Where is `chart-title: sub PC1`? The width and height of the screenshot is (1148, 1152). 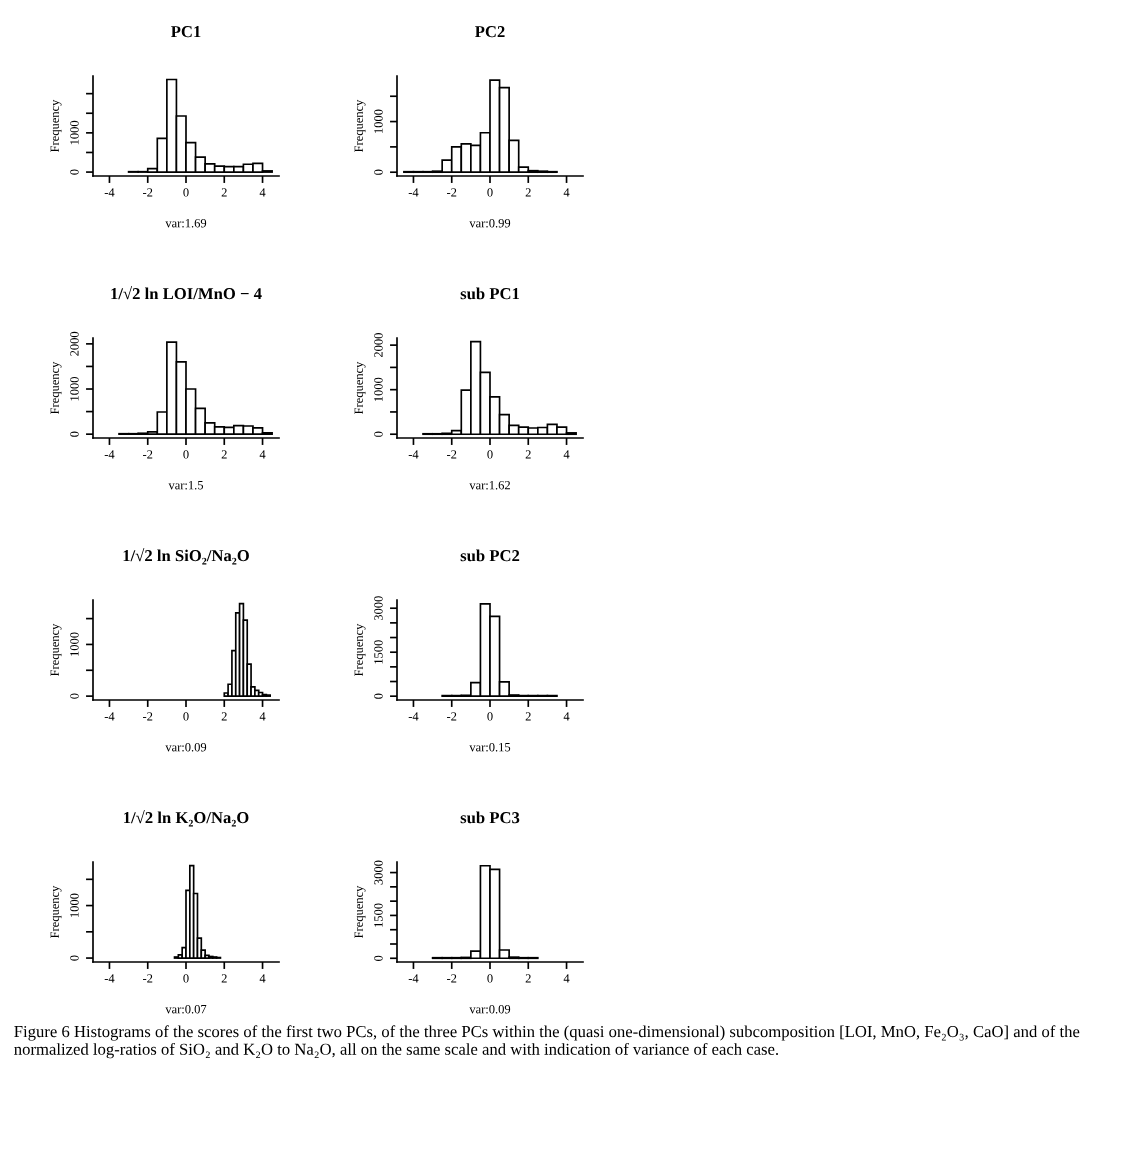
chart-title: sub PC1 is located at coordinates (490, 293).